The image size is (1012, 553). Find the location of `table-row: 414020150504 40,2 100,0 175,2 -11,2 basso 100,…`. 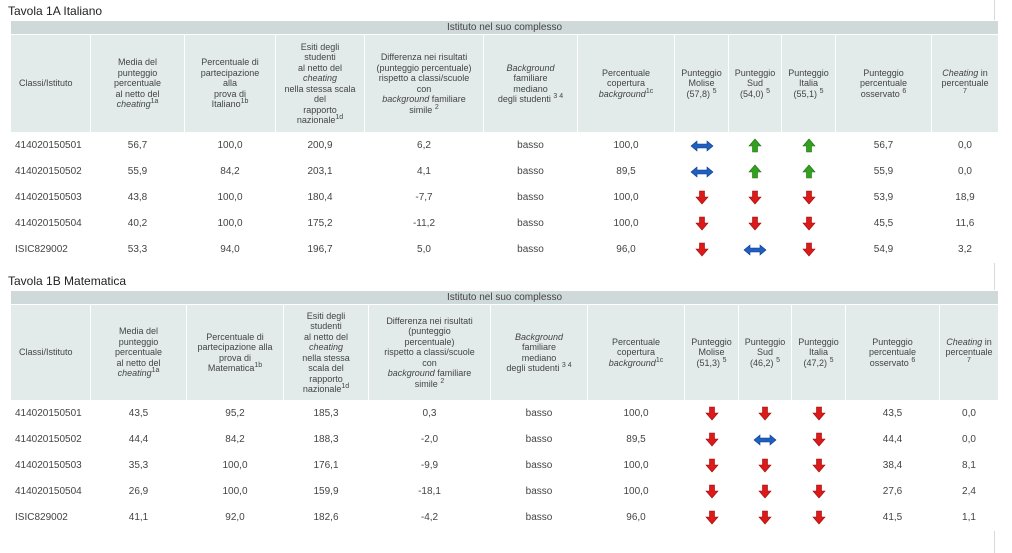

table-row: 414020150504 40,2 100,0 175,2 -11,2 basso 100,… is located at coordinates (504, 223).